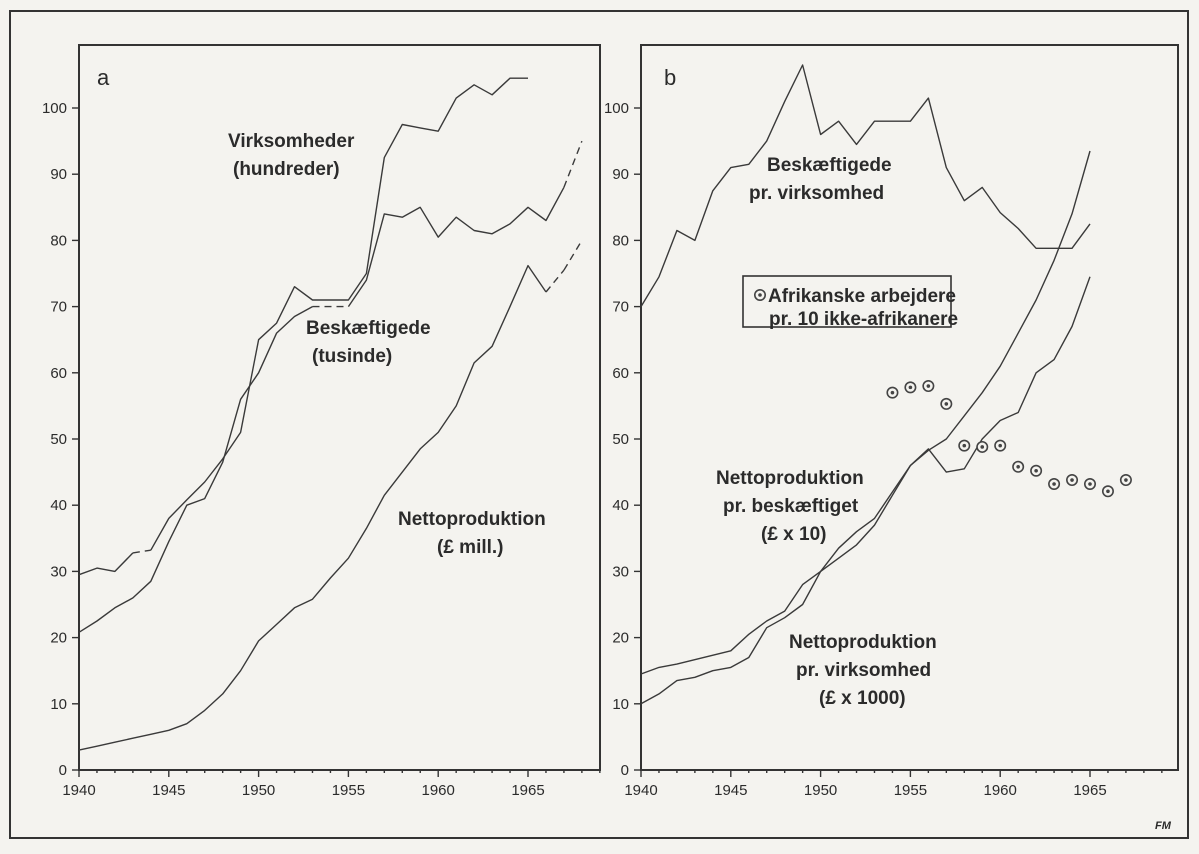 The width and height of the screenshot is (1199, 854). I want to click on panel-a-xtick-label-3: 1955, so click(348, 790).